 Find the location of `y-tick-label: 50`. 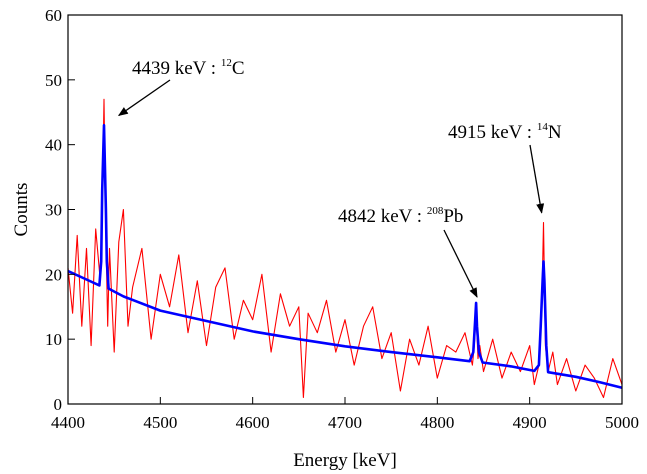

y-tick-label: 50 is located at coordinates (53, 80).